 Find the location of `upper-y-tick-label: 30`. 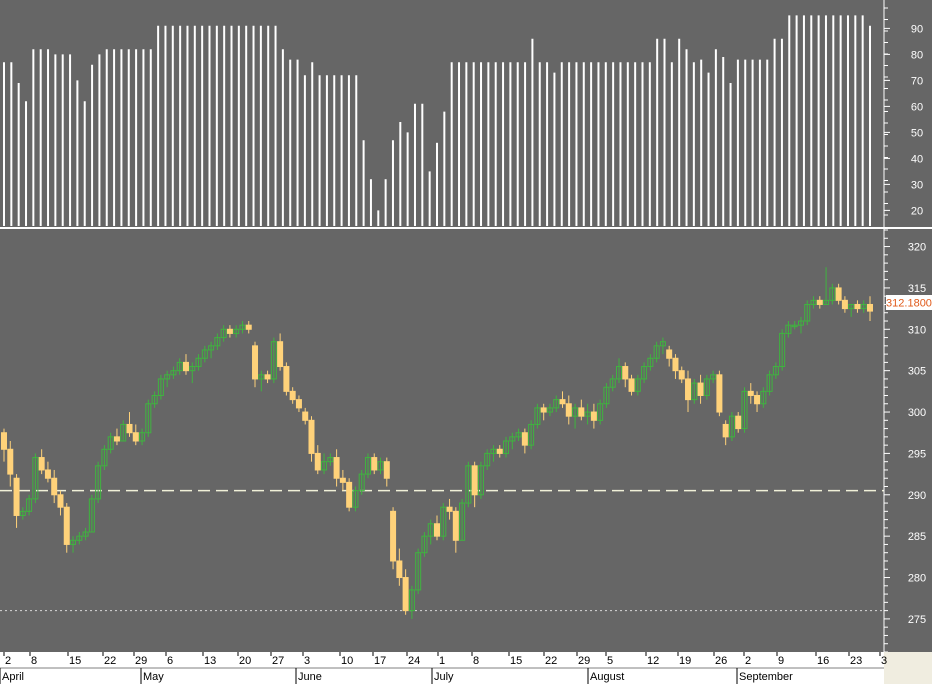

upper-y-tick-label: 30 is located at coordinates (917, 185).